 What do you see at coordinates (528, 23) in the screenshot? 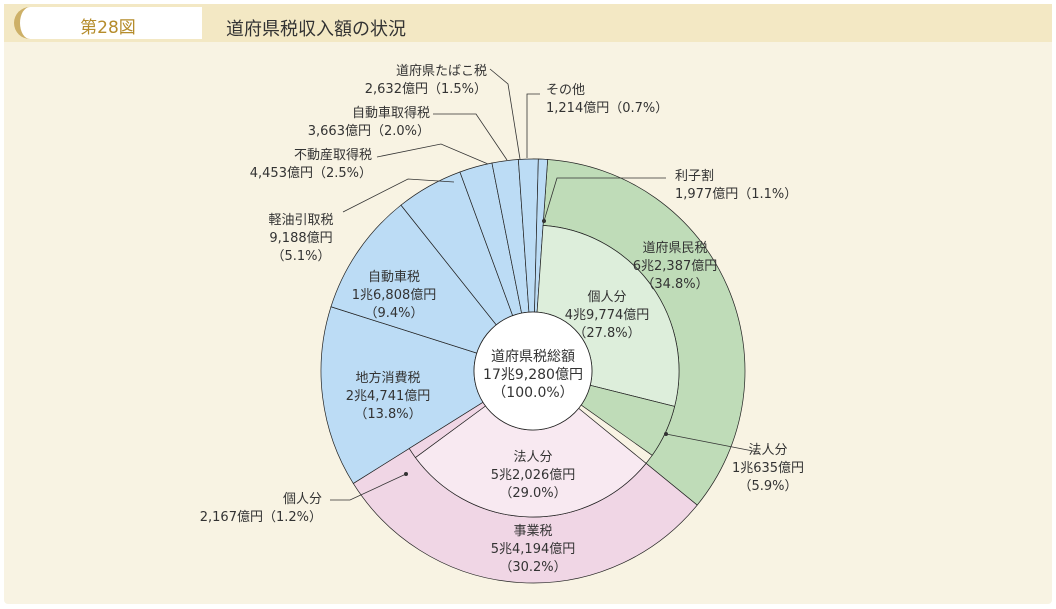
I see `figure-header: 第28図 道府県税収入額の状況` at bounding box center [528, 23].